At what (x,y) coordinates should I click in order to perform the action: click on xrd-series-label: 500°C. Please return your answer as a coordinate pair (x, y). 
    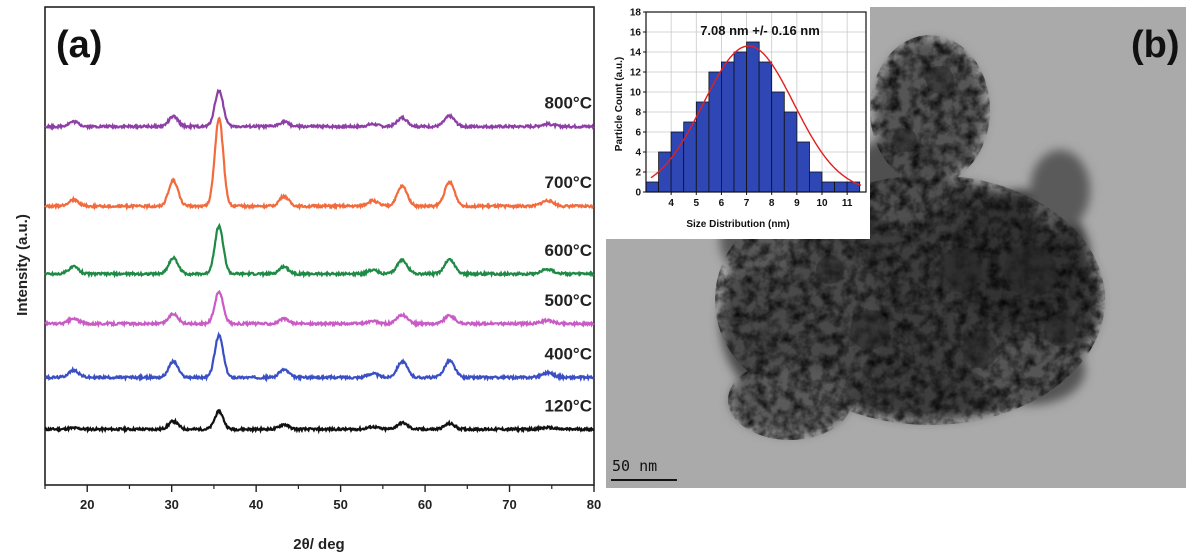
    Looking at the image, I should click on (568, 300).